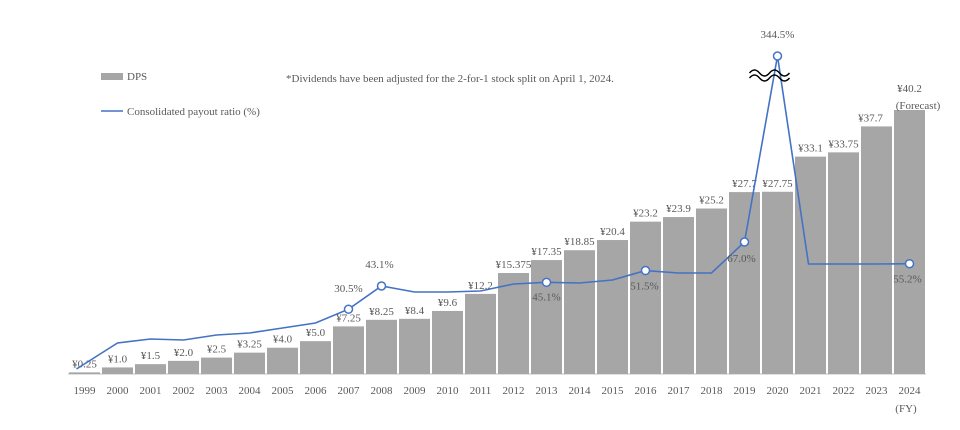 Image resolution: width=960 pixels, height=430 pixels. Describe the element at coordinates (514, 265) in the screenshot. I see `dps-label-2012: ¥15.375` at that location.